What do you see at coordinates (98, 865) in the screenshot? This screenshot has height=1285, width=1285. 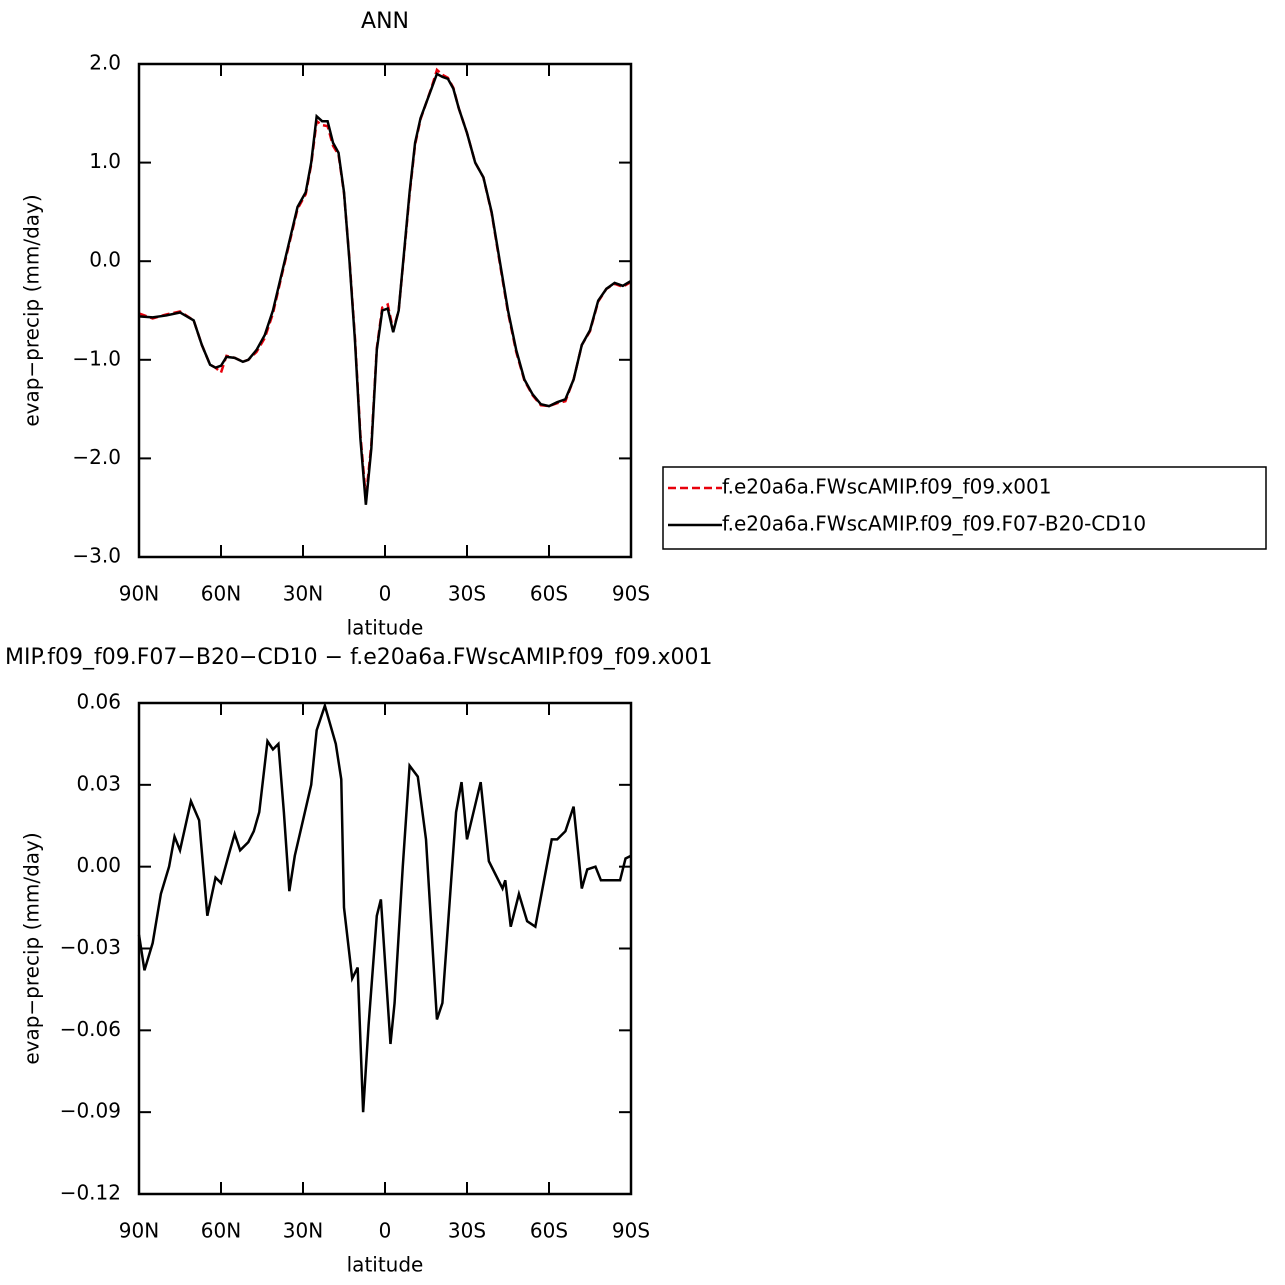 I see `y-tick-label: 0.00` at bounding box center [98, 865].